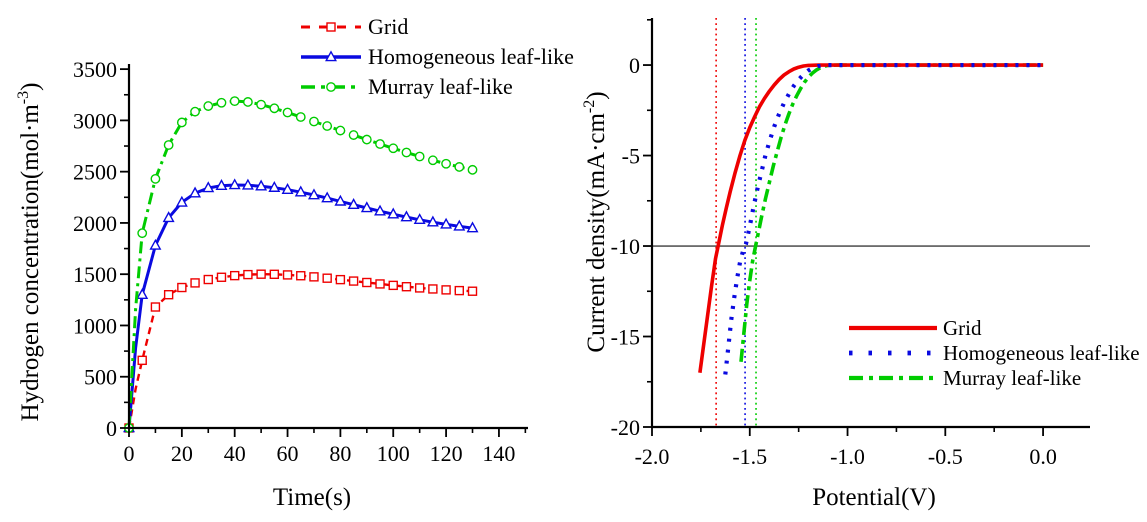 This screenshot has width=1147, height=522. I want to click on x-tick-label: 140, so click(498, 453).